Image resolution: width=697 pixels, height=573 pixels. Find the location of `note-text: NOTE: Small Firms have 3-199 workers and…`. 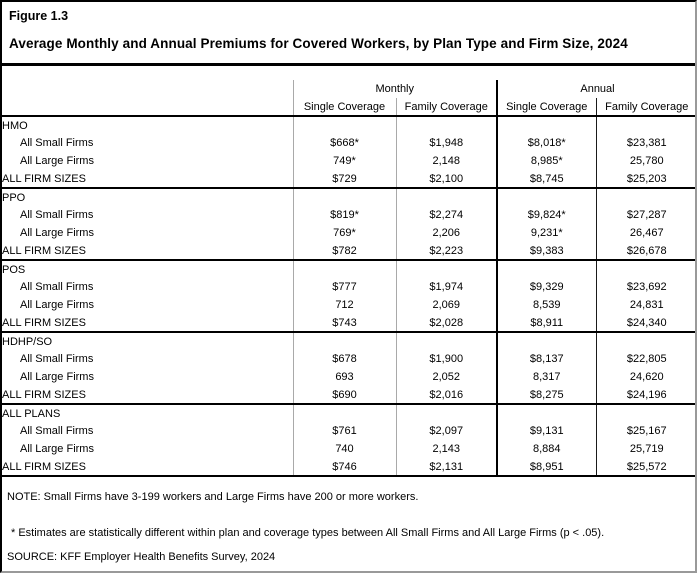

note-text: NOTE: Small Firms have 3-199 workers and… is located at coordinates (213, 497).